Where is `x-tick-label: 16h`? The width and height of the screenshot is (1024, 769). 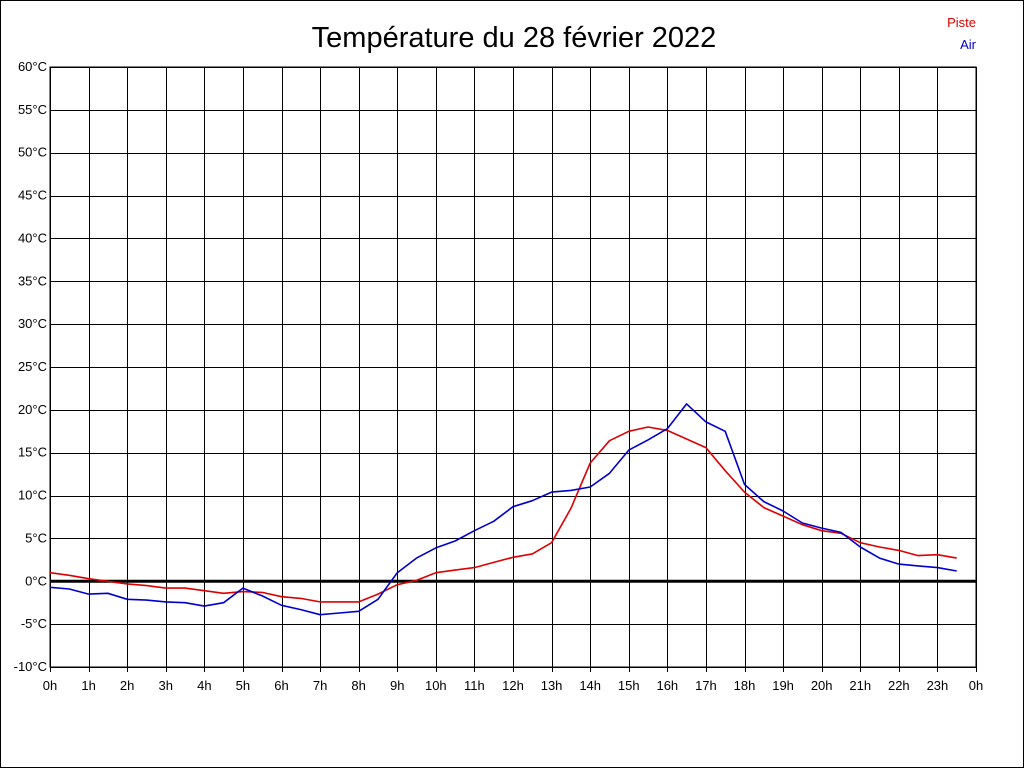 x-tick-label: 16h is located at coordinates (667, 685).